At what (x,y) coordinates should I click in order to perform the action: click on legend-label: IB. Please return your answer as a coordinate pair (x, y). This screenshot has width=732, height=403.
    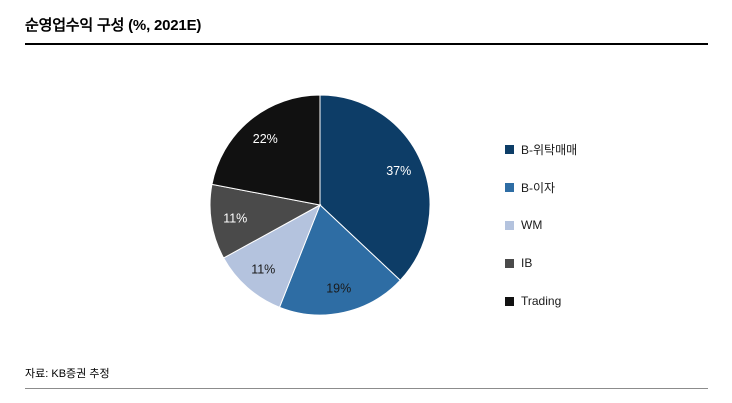
    Looking at the image, I should click on (527, 263).